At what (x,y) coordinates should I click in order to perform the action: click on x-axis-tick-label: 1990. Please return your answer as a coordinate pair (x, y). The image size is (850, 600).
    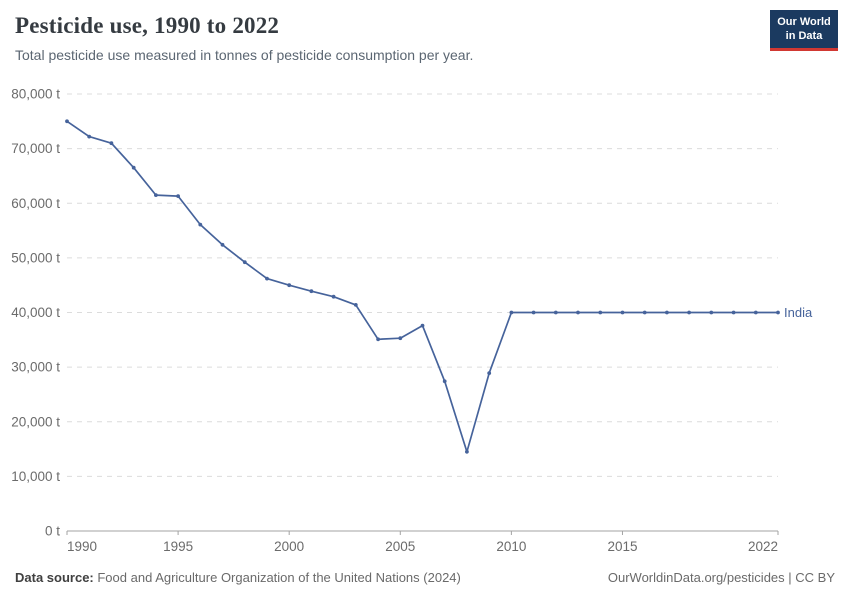
    Looking at the image, I should click on (82, 546).